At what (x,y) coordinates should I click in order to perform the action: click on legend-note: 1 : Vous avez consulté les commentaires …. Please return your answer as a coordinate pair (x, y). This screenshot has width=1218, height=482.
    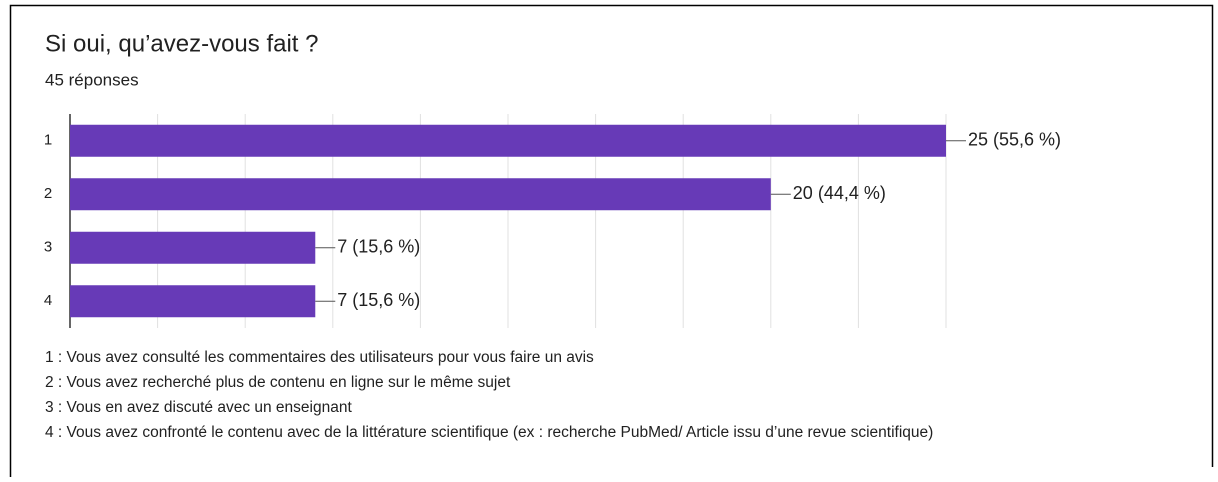
    Looking at the image, I should click on (319, 357).